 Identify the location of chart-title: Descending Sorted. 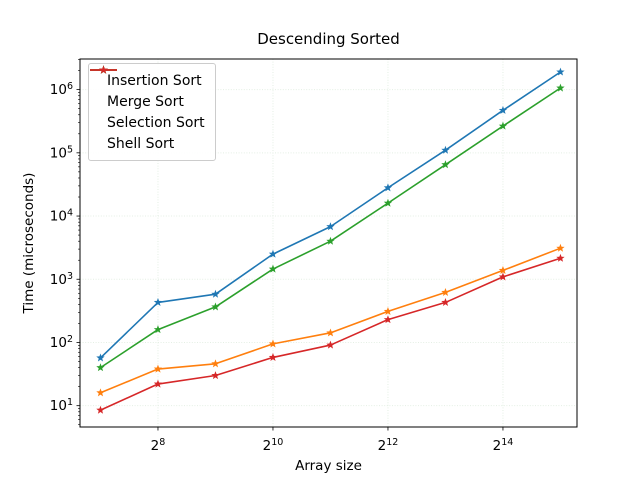
(328, 39).